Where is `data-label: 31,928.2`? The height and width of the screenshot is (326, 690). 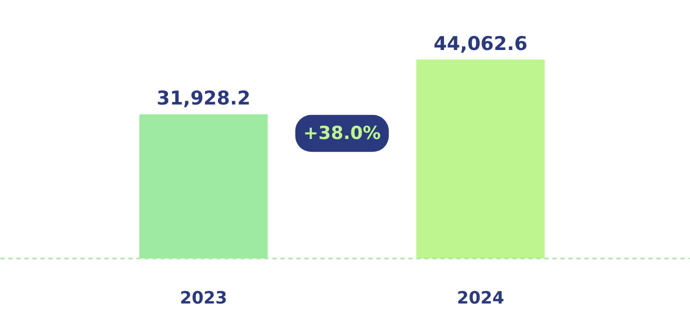
data-label: 31,928.2 is located at coordinates (203, 99).